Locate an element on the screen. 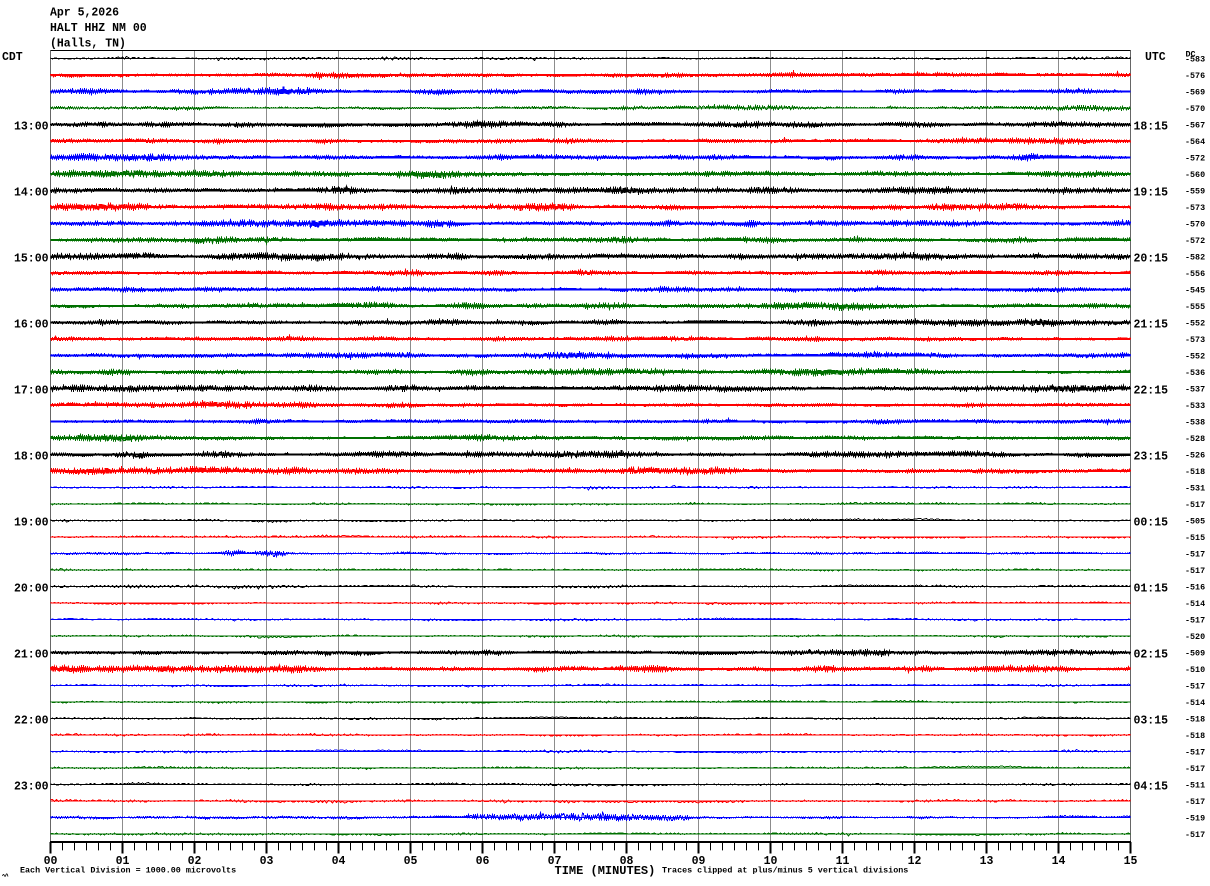  svg-text: 19:15 is located at coordinates (1151, 192).